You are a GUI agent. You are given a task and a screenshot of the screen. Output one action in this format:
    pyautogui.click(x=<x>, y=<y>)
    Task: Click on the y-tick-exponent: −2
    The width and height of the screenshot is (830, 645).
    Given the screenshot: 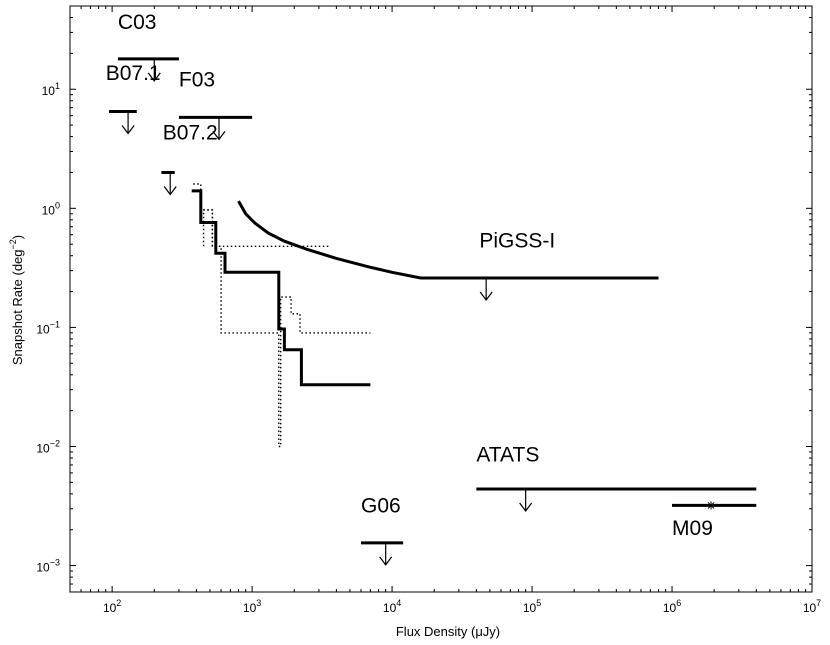 What is the action you would take?
    pyautogui.click(x=55, y=443)
    